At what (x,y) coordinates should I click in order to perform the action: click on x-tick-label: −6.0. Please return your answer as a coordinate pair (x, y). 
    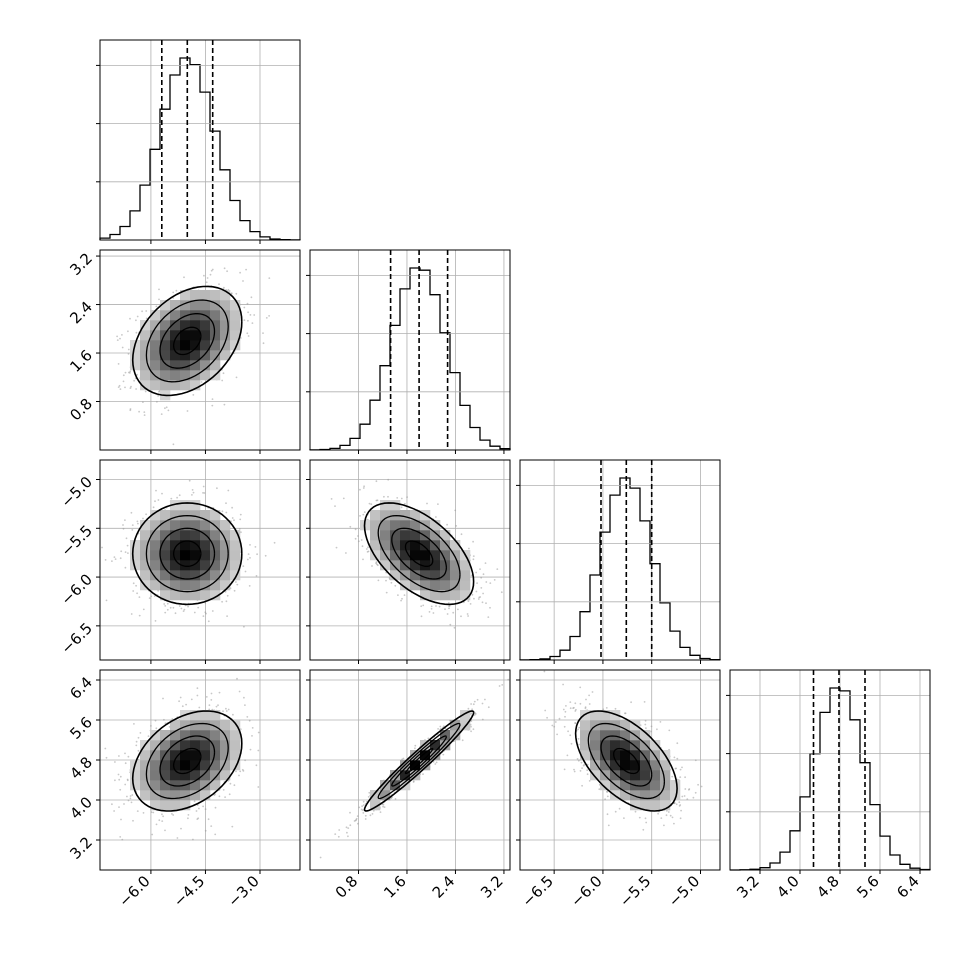
    Looking at the image, I should click on (586, 891).